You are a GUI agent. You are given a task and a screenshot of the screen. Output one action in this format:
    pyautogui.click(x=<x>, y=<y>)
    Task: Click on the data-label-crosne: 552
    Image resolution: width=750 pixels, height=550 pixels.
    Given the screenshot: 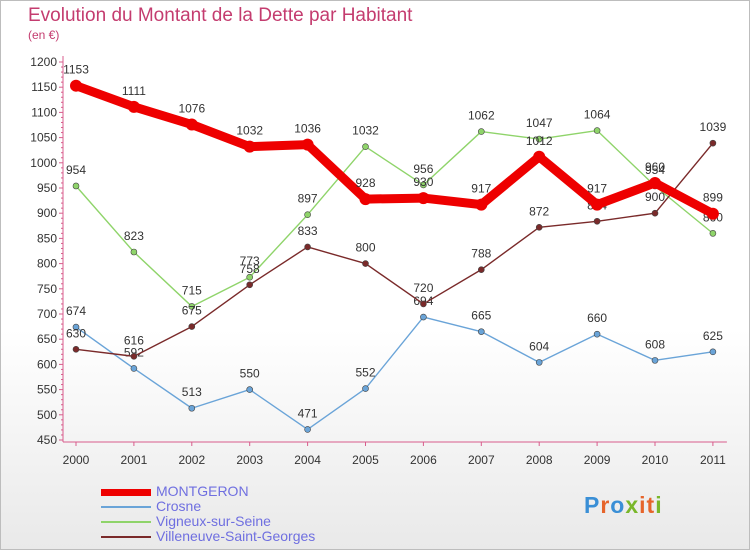 What is the action you would take?
    pyautogui.click(x=365, y=373)
    